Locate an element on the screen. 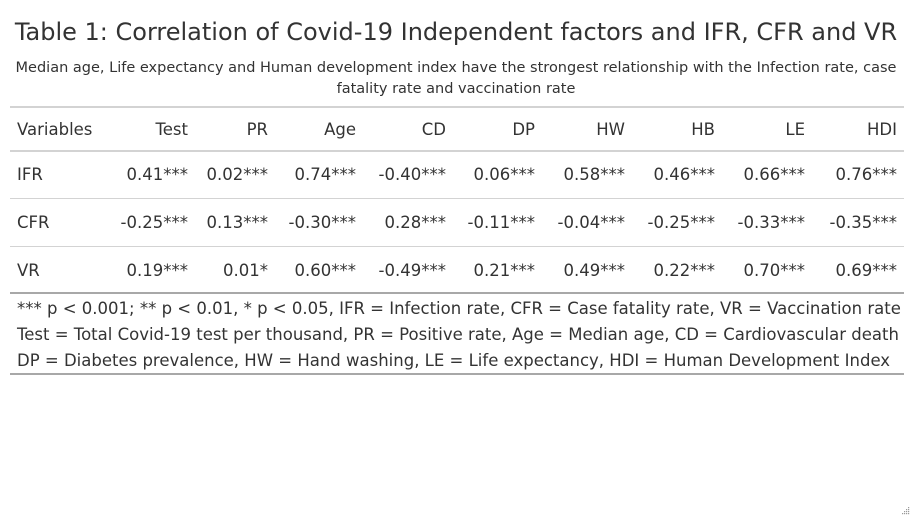  row-label: CFR is located at coordinates (33, 222).